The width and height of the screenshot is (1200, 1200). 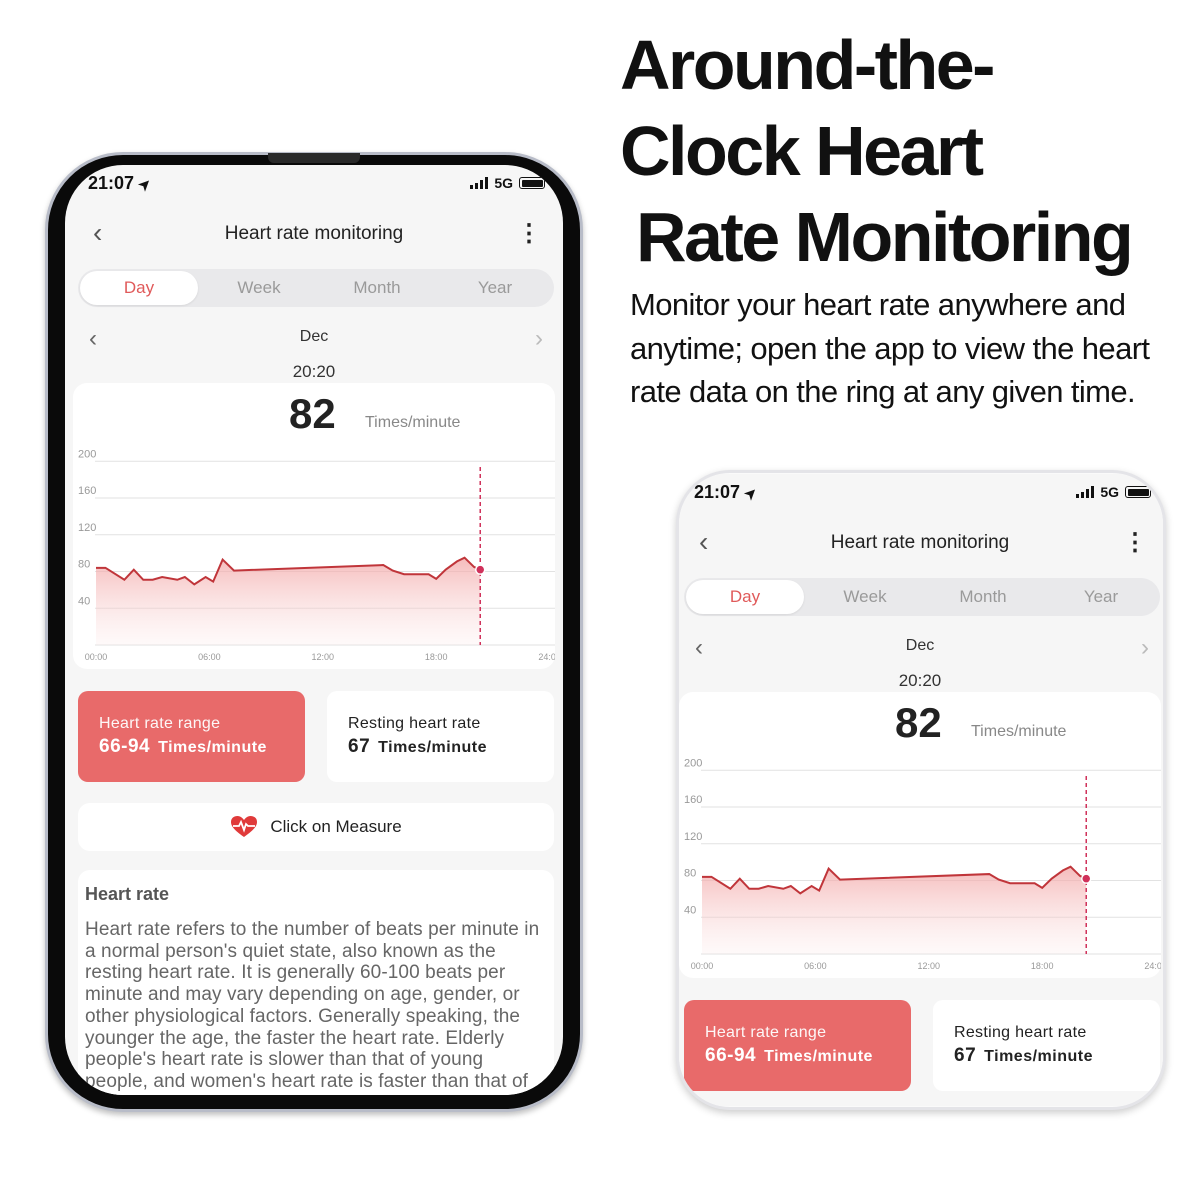 What do you see at coordinates (807, 65) in the screenshot?
I see `headline-line: Around-the-` at bounding box center [807, 65].